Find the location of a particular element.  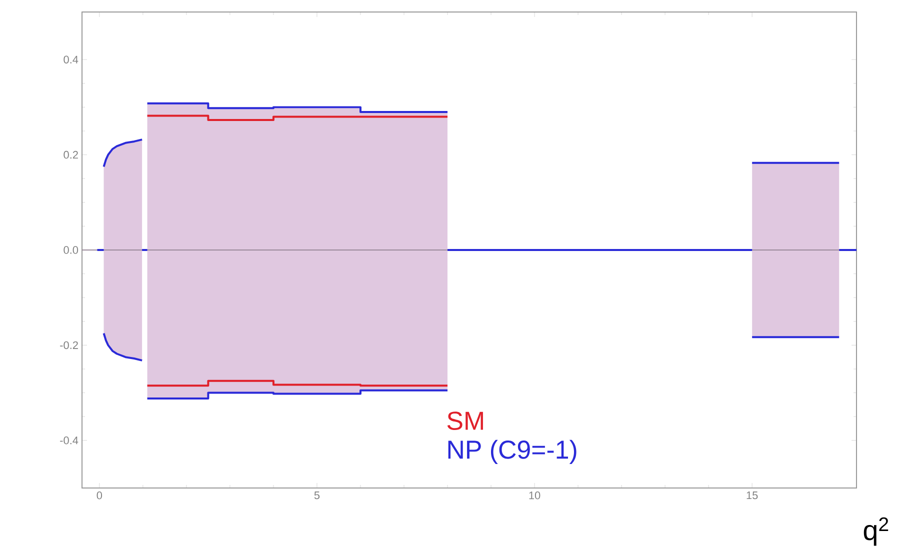

y-tick-label: 0.4 is located at coordinates (71, 60).